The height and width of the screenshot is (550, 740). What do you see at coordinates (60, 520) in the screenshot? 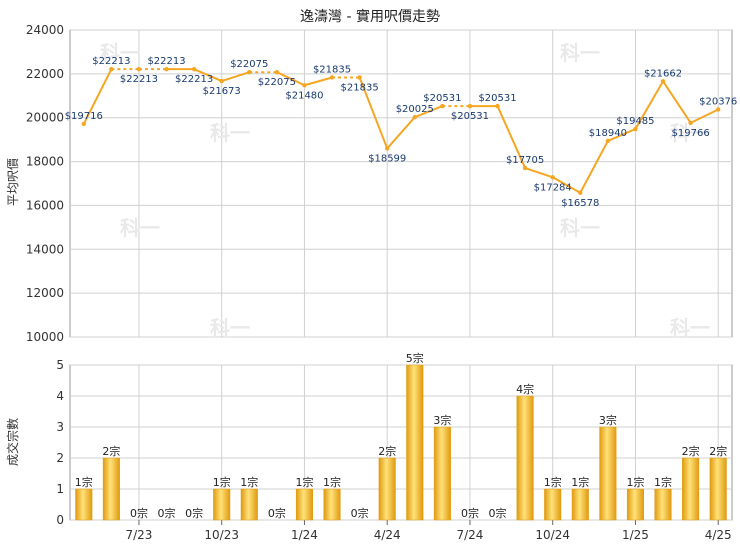
I see `volume-y-tick-label: 0` at bounding box center [60, 520].